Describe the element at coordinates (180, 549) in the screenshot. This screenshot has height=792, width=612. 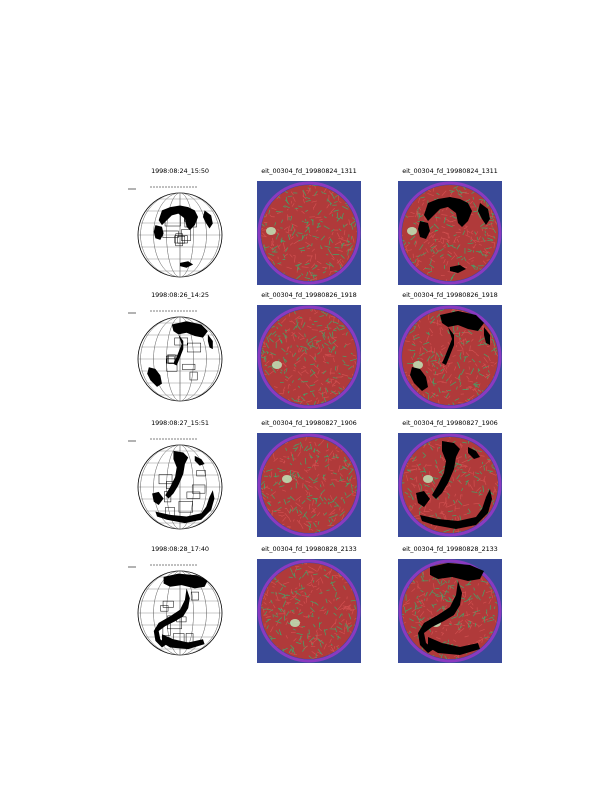
I see `panel-caption: 1998:08:28_17:40` at that location.